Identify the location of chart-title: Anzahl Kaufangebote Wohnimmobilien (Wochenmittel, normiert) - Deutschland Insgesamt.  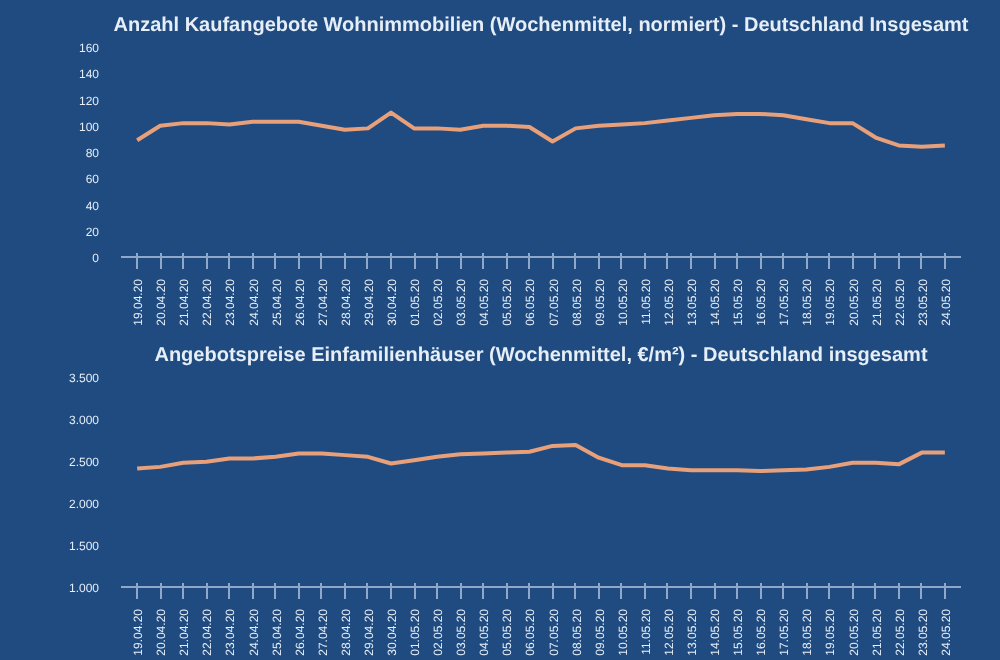
(541, 26).